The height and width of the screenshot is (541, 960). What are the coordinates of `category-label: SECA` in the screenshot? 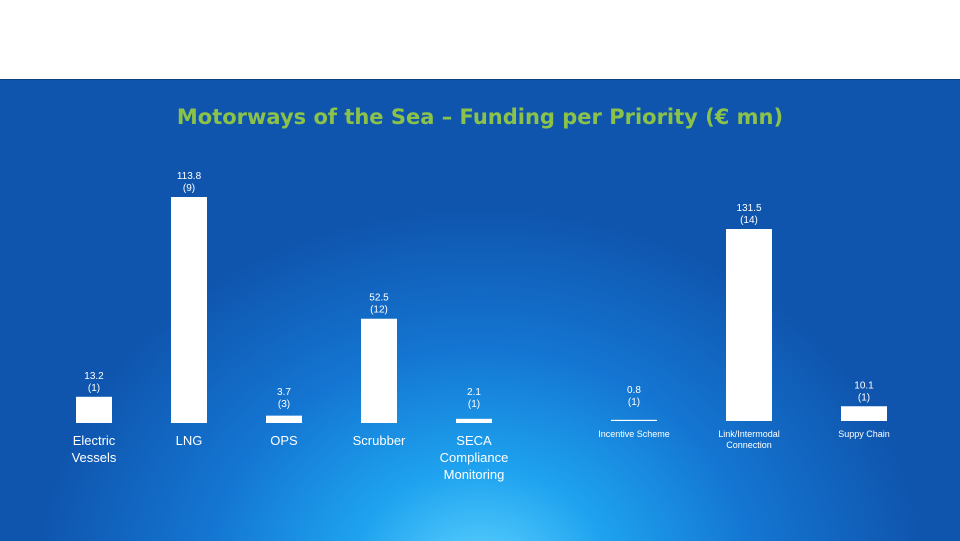 It's located at (474, 440).